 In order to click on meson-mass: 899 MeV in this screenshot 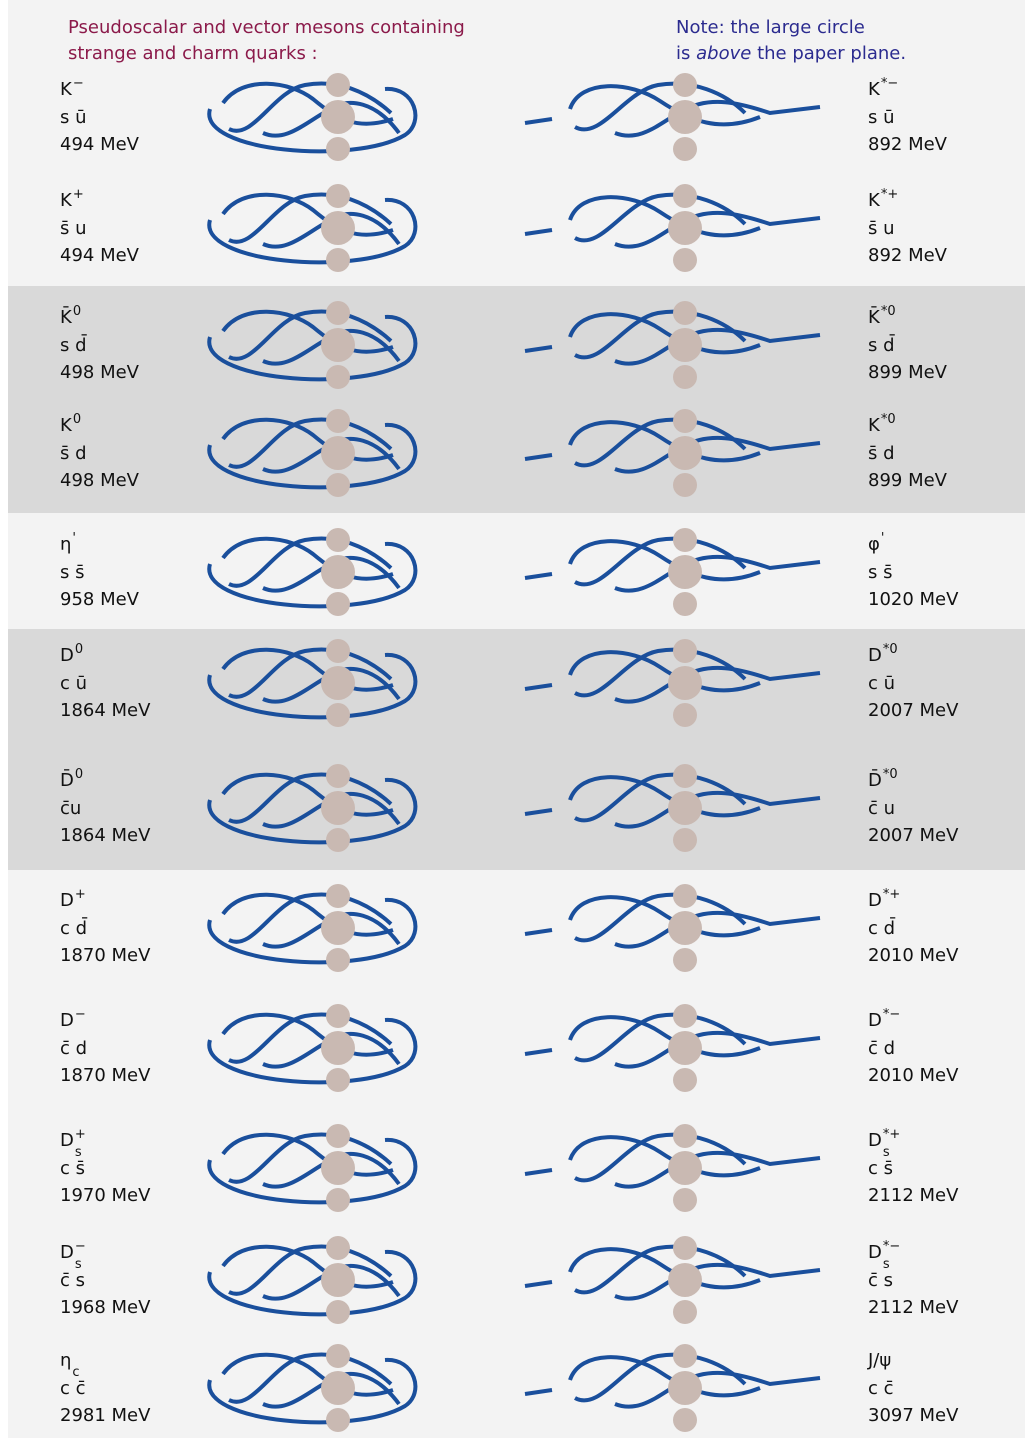, I will do `click(908, 480)`.